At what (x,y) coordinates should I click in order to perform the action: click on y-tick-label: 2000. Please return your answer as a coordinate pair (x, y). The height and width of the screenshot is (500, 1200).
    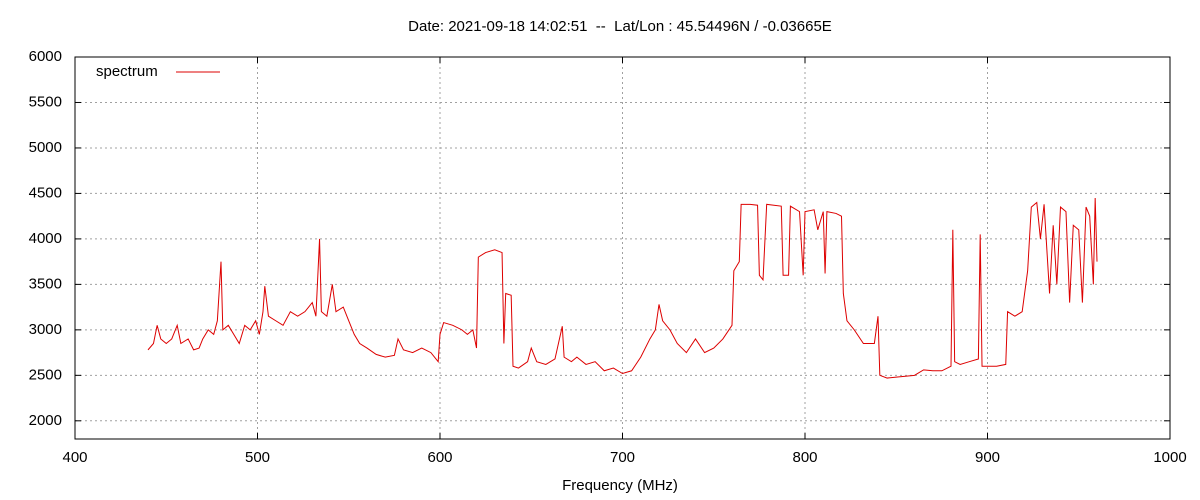
    Looking at the image, I should click on (45, 420).